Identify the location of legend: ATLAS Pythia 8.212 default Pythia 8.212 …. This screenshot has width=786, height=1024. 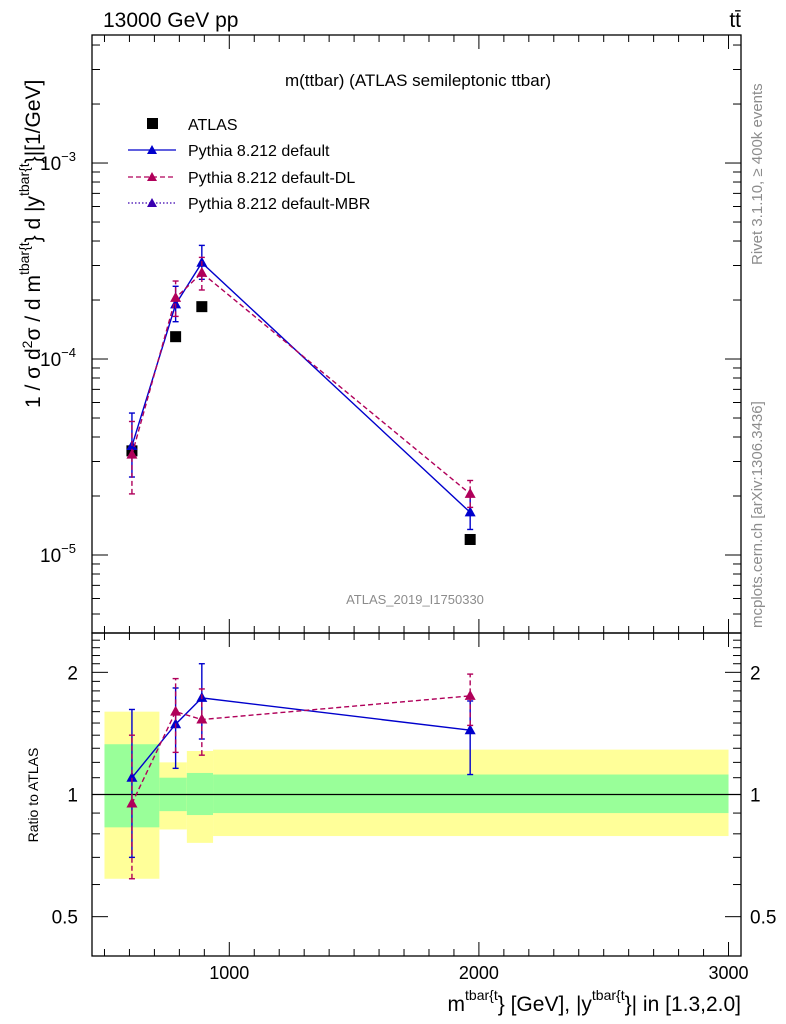
(249, 165).